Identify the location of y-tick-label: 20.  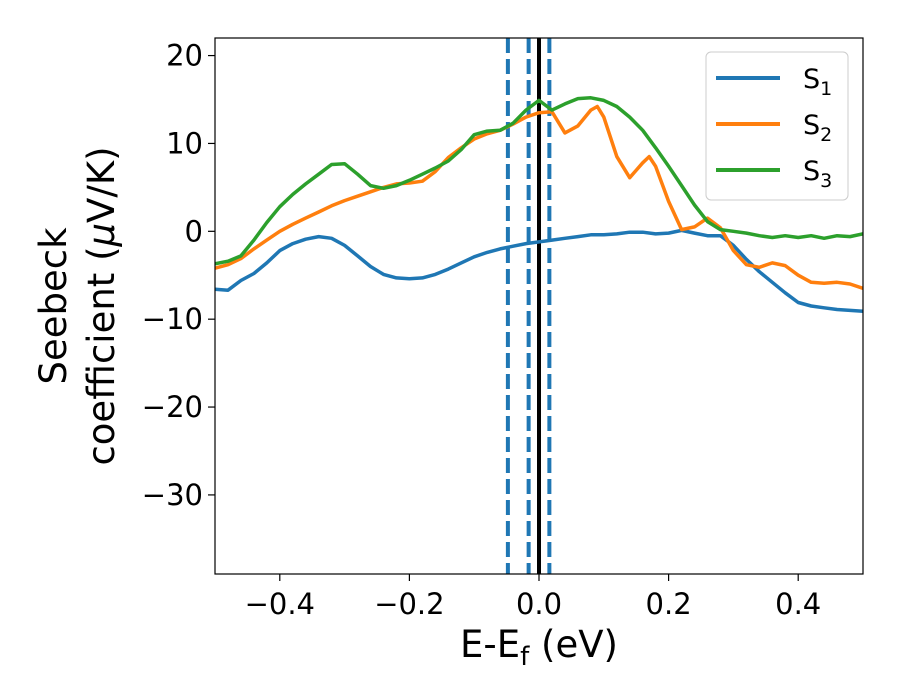
(184, 56).